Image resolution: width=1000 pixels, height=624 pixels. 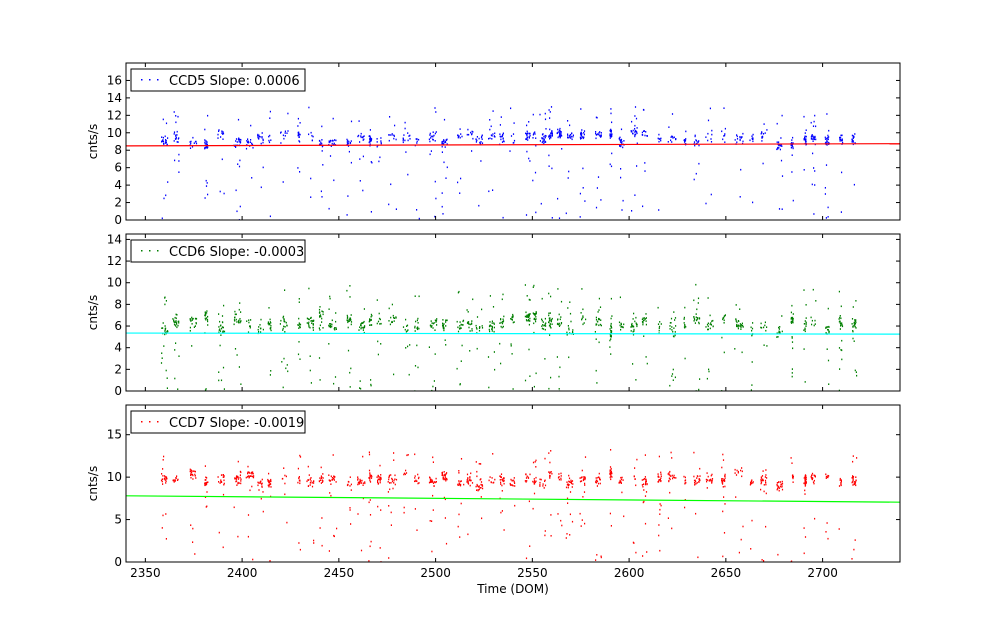 What do you see at coordinates (218, 80) in the screenshot?
I see `legend: CCD5 Slope: 0.0006` at bounding box center [218, 80].